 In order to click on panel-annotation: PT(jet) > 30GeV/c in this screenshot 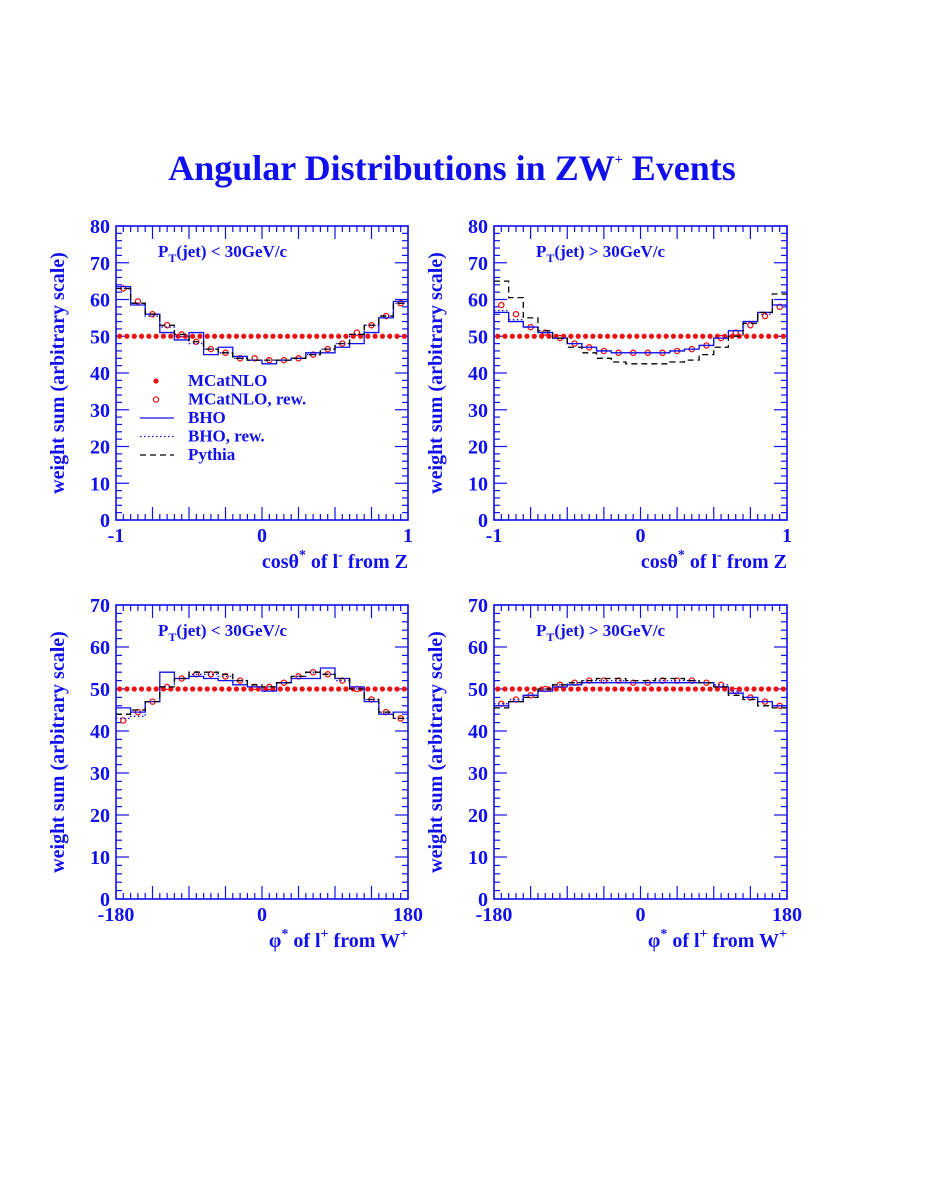, I will do `click(601, 253)`.